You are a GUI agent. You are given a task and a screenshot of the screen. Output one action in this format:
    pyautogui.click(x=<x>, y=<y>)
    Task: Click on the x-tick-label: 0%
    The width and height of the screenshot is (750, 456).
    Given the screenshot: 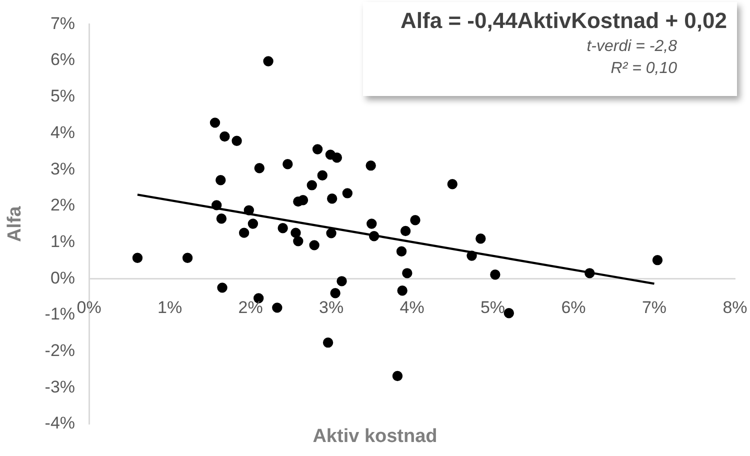 What is the action you would take?
    pyautogui.click(x=89, y=307)
    